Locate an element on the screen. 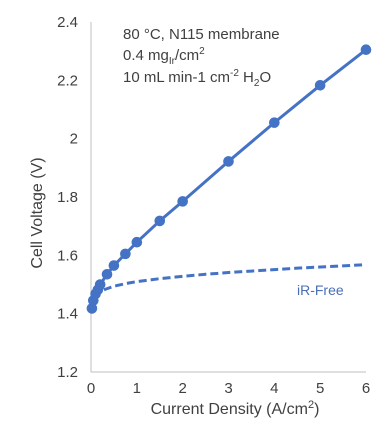 The height and width of the screenshot is (424, 376). annotation-line-2: 0.4 mgIr/cm2 is located at coordinates (164, 56).